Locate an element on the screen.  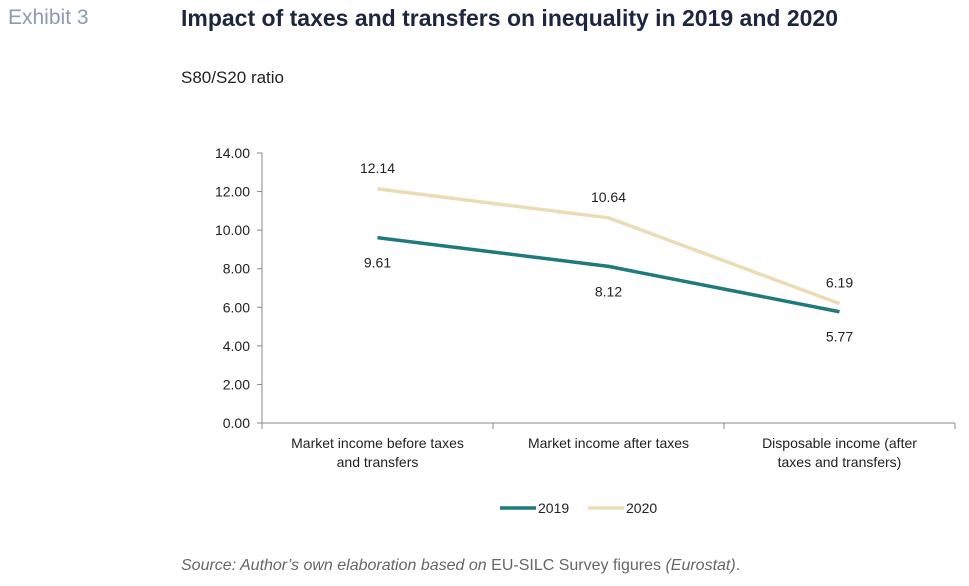
series-line-2019 is located at coordinates (608, 274).